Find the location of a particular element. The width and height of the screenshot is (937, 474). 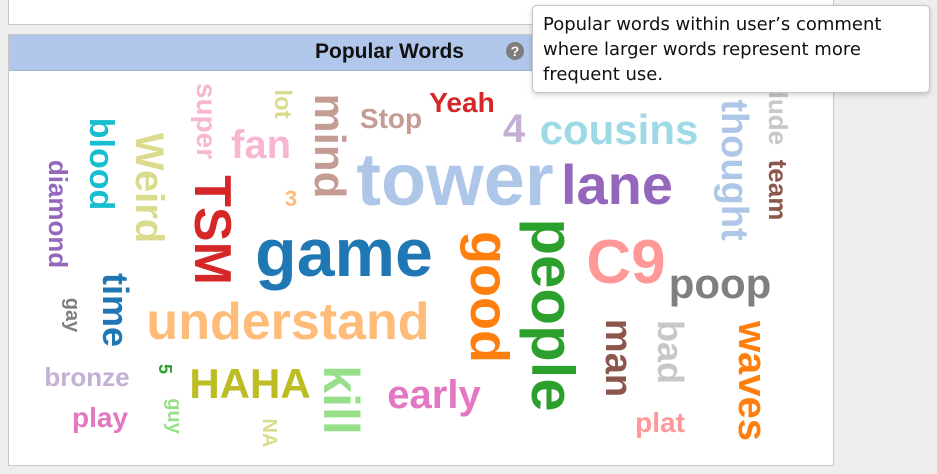

cloud-word: poop is located at coordinates (720, 283).